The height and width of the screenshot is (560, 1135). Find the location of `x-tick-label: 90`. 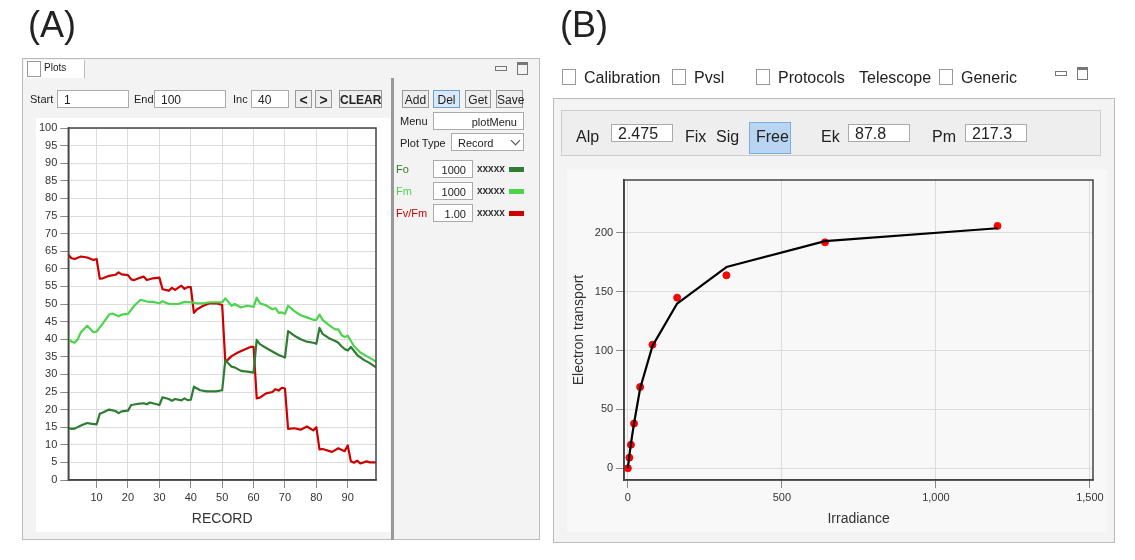

x-tick-label: 90 is located at coordinates (347, 496).